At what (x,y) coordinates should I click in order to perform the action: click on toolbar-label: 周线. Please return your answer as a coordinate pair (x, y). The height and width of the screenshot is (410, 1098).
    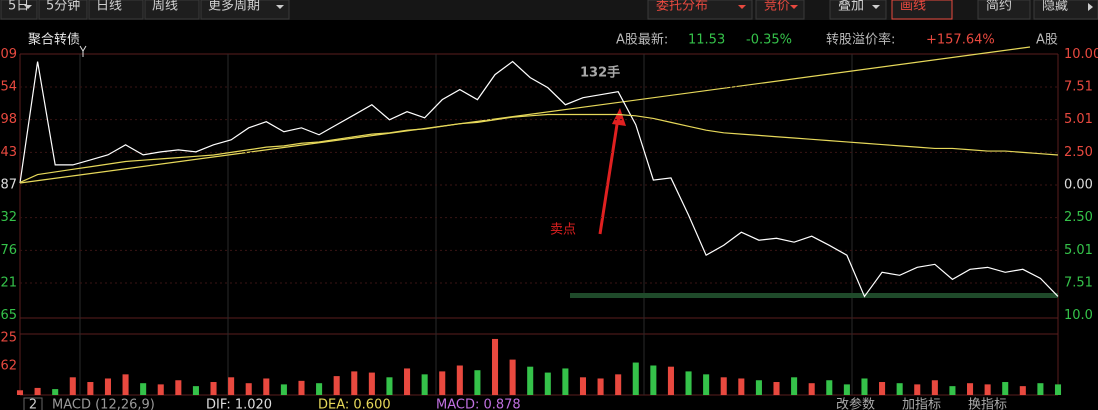
    Looking at the image, I should click on (165, 7).